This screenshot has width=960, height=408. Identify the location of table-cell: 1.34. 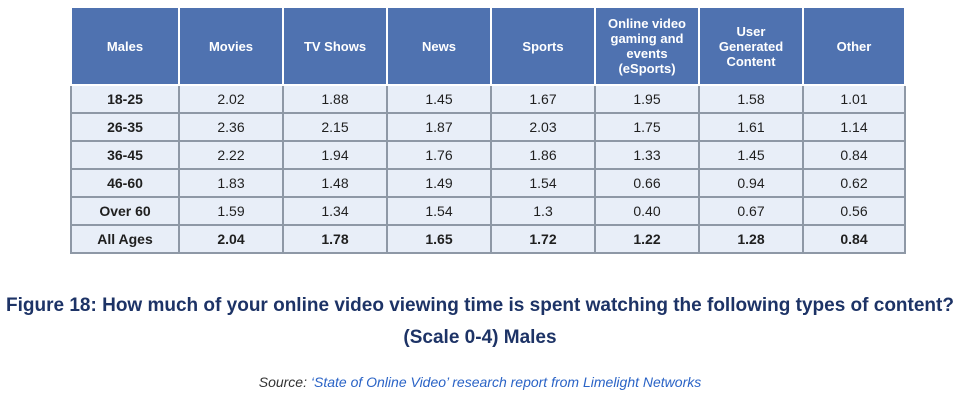
(335, 211).